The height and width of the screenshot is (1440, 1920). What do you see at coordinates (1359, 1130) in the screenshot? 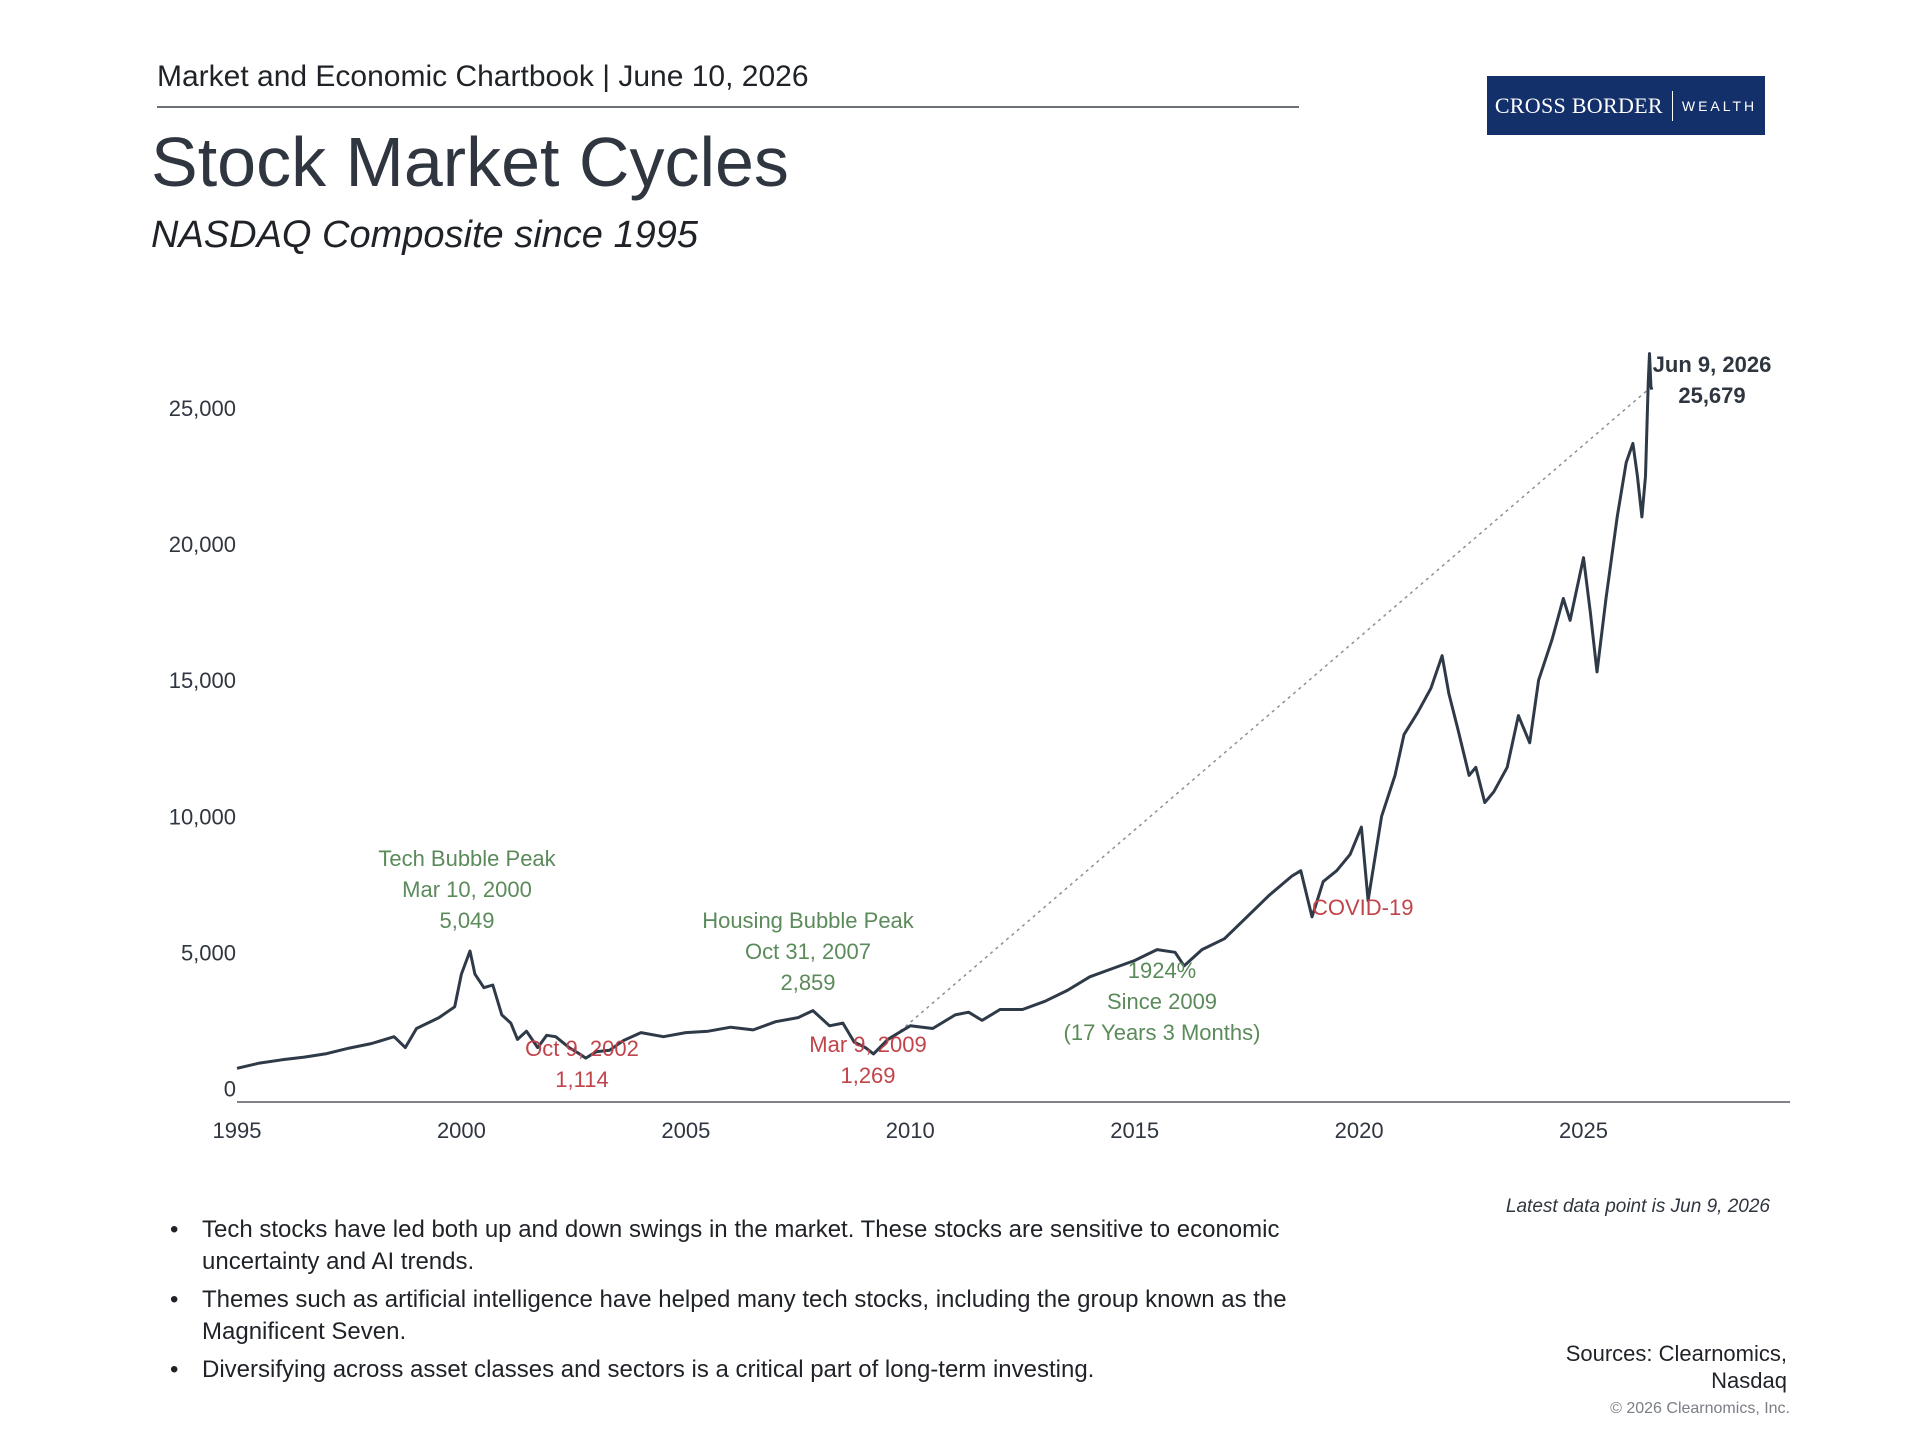
I see `x-tick-label: 2020` at bounding box center [1359, 1130].